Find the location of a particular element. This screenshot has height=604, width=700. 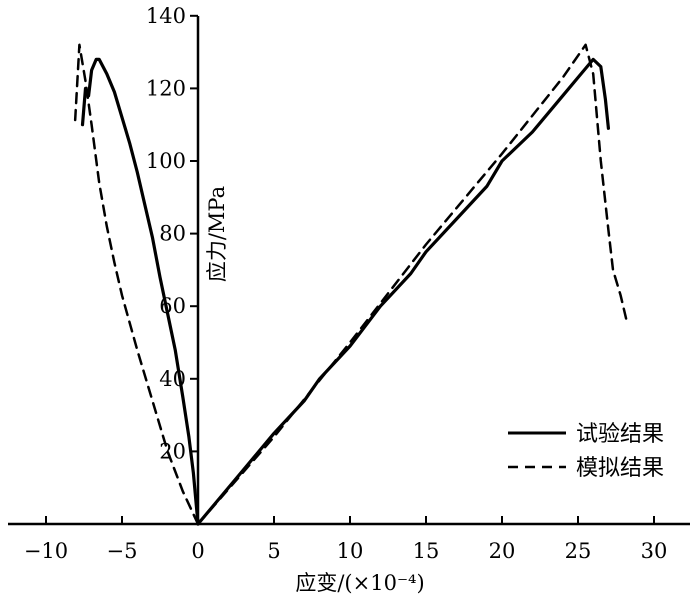

legend: 试验结果 模拟结果 is located at coordinates (586, 451).